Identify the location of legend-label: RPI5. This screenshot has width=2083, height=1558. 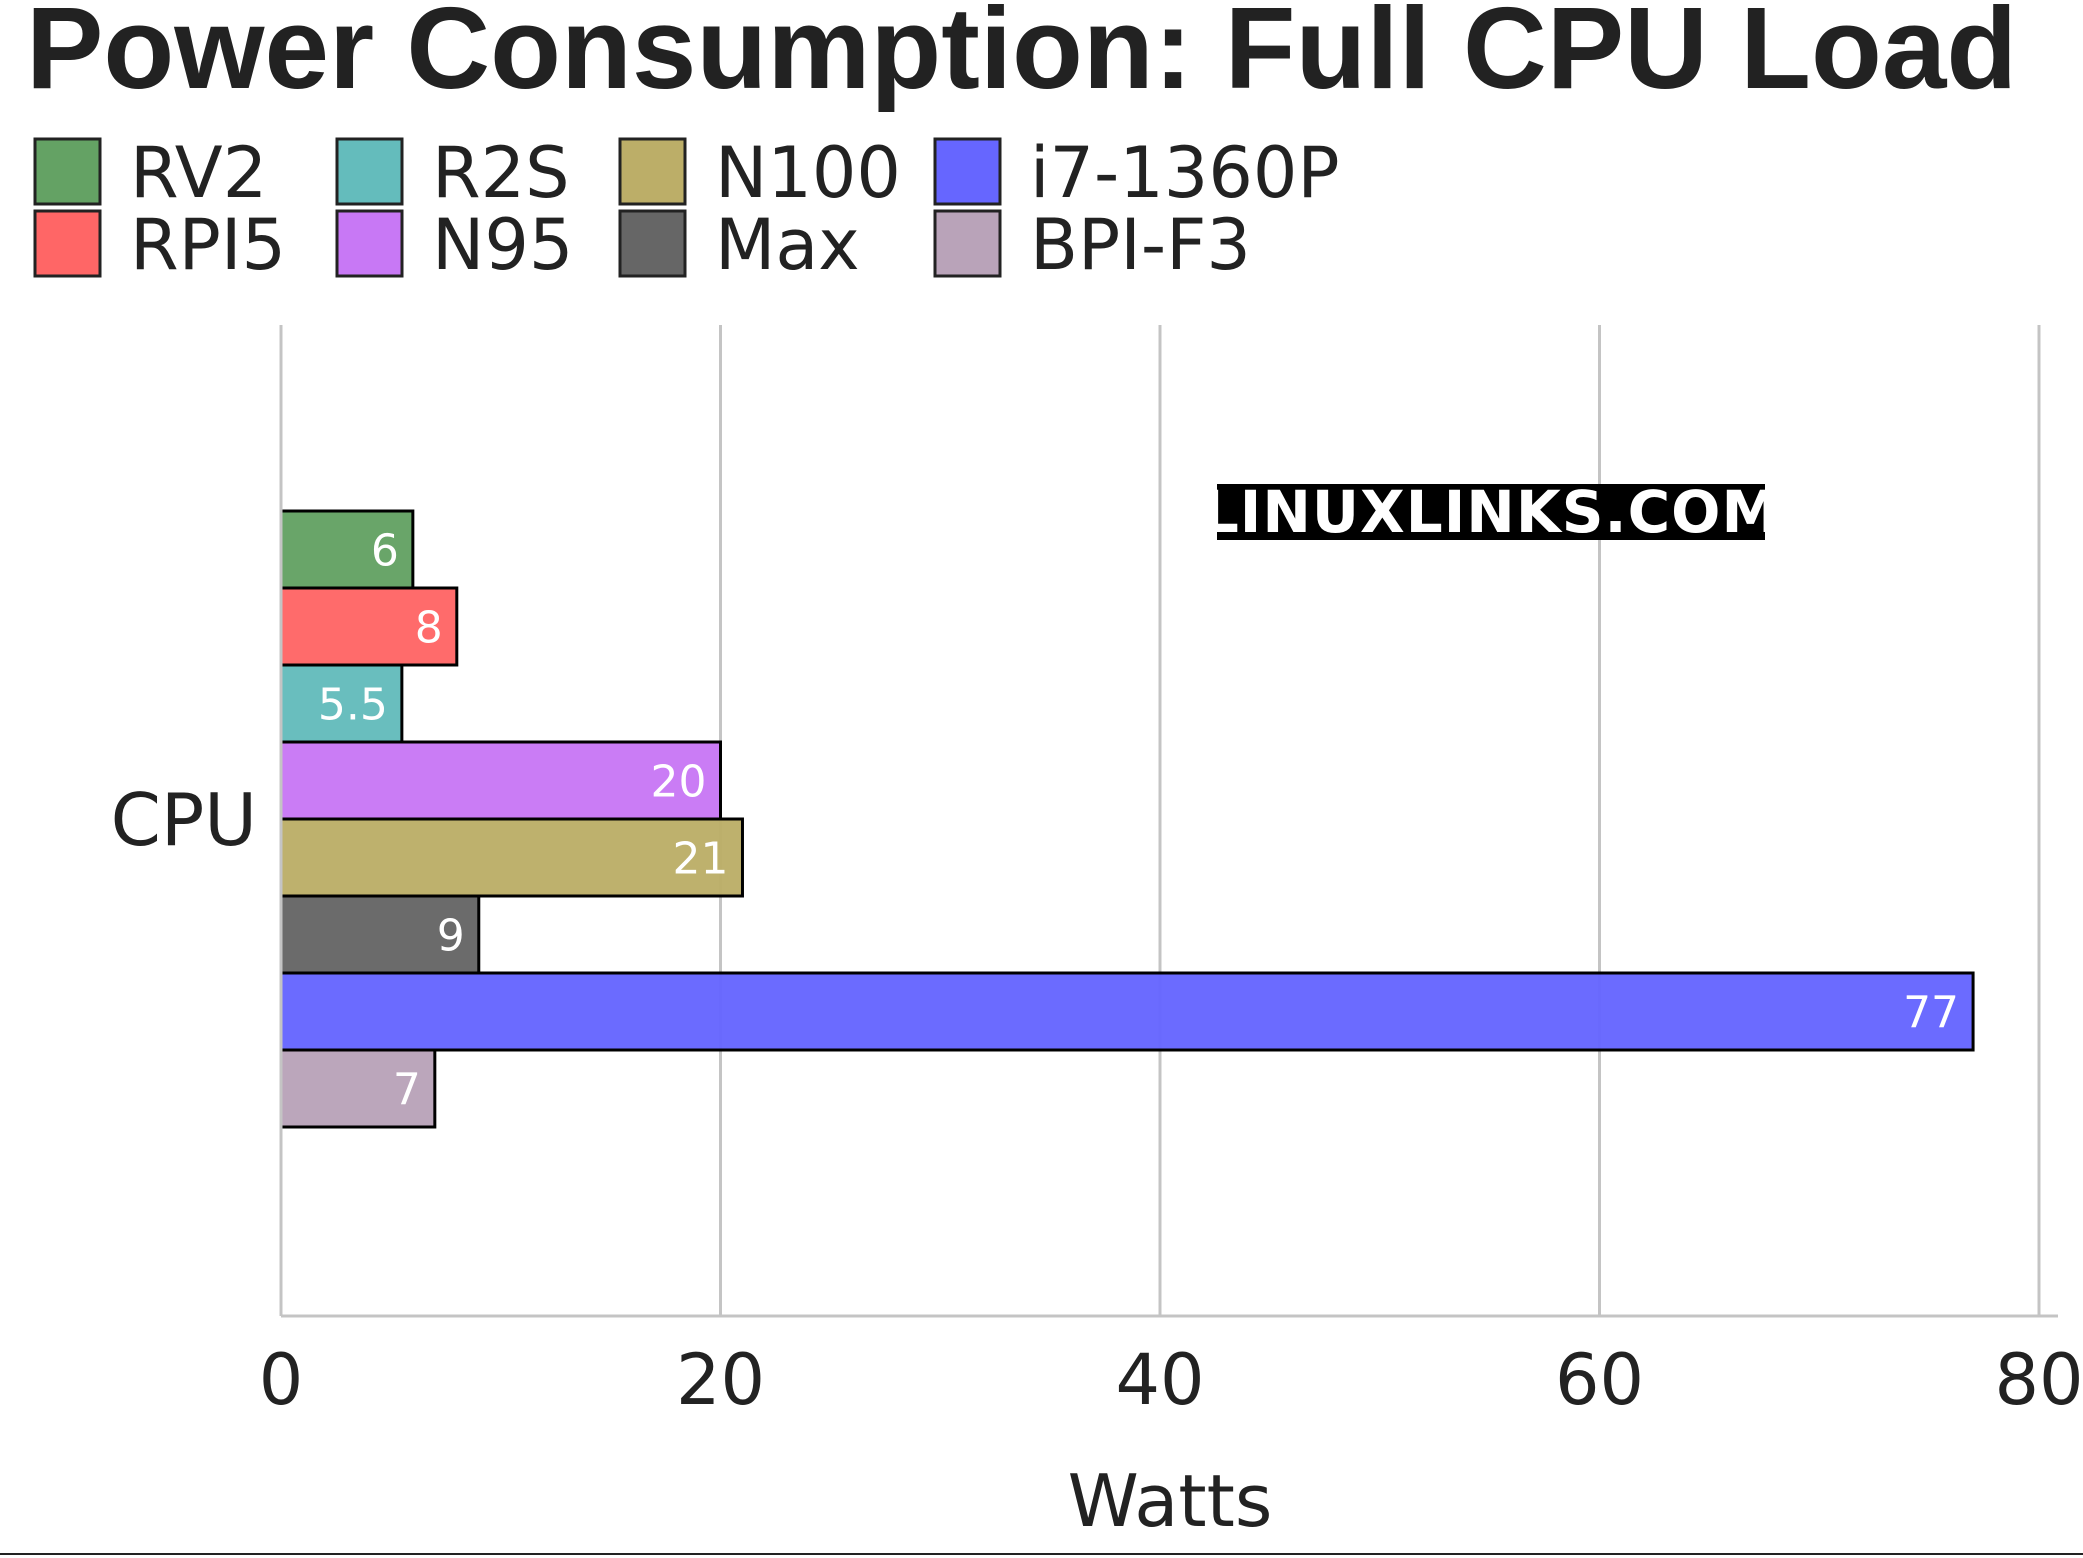
(208, 245).